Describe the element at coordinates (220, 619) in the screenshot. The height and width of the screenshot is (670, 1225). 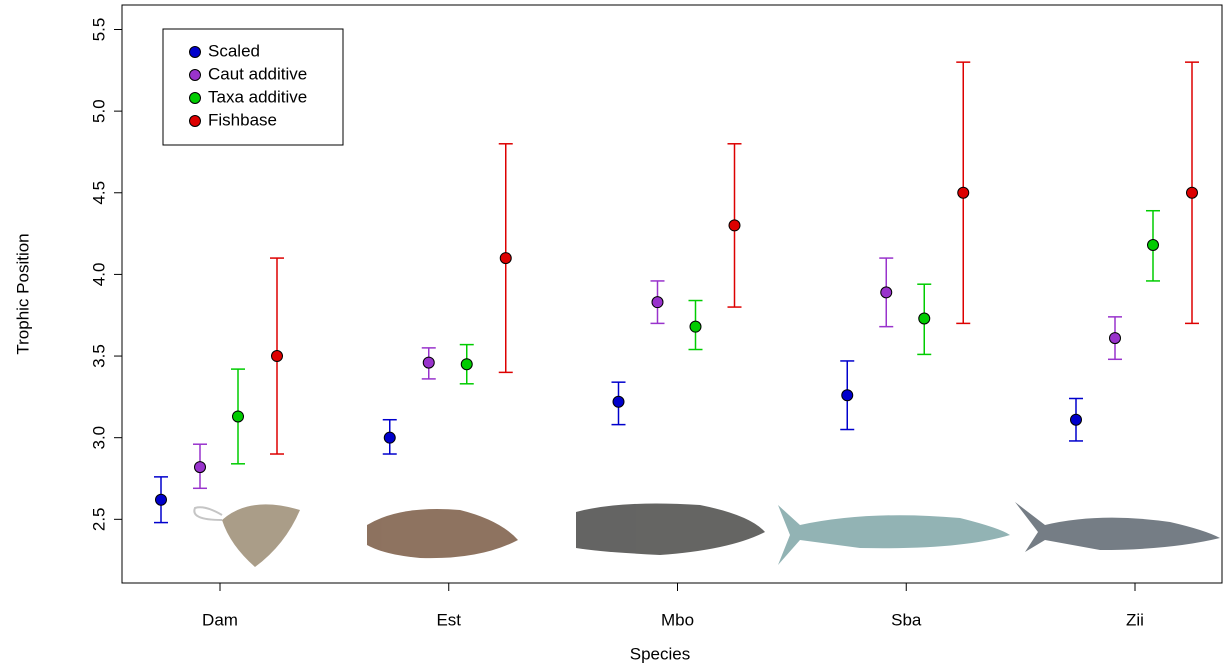
I see `x-tick-label: Dam` at that location.